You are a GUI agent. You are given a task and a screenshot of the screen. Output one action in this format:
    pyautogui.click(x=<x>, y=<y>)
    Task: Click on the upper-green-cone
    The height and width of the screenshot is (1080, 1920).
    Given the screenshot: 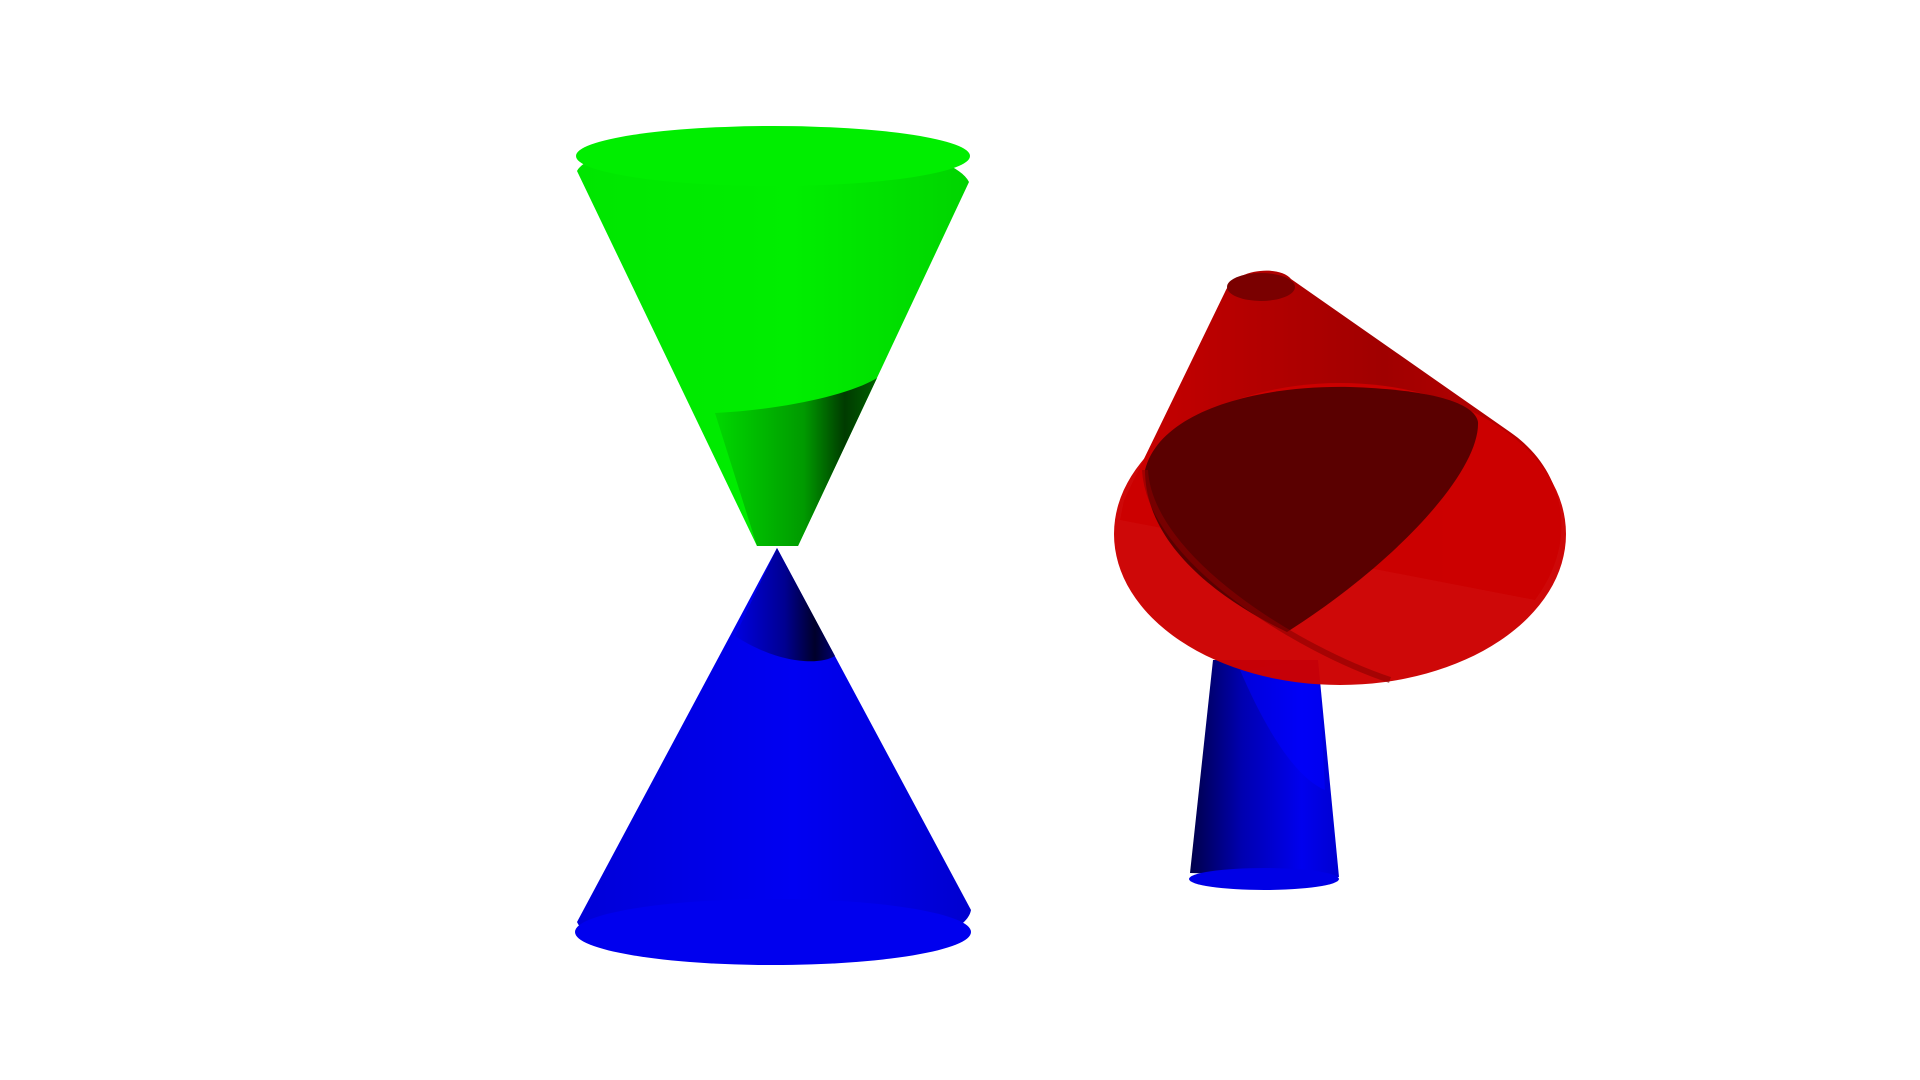 What is the action you would take?
    pyautogui.click(x=773, y=336)
    